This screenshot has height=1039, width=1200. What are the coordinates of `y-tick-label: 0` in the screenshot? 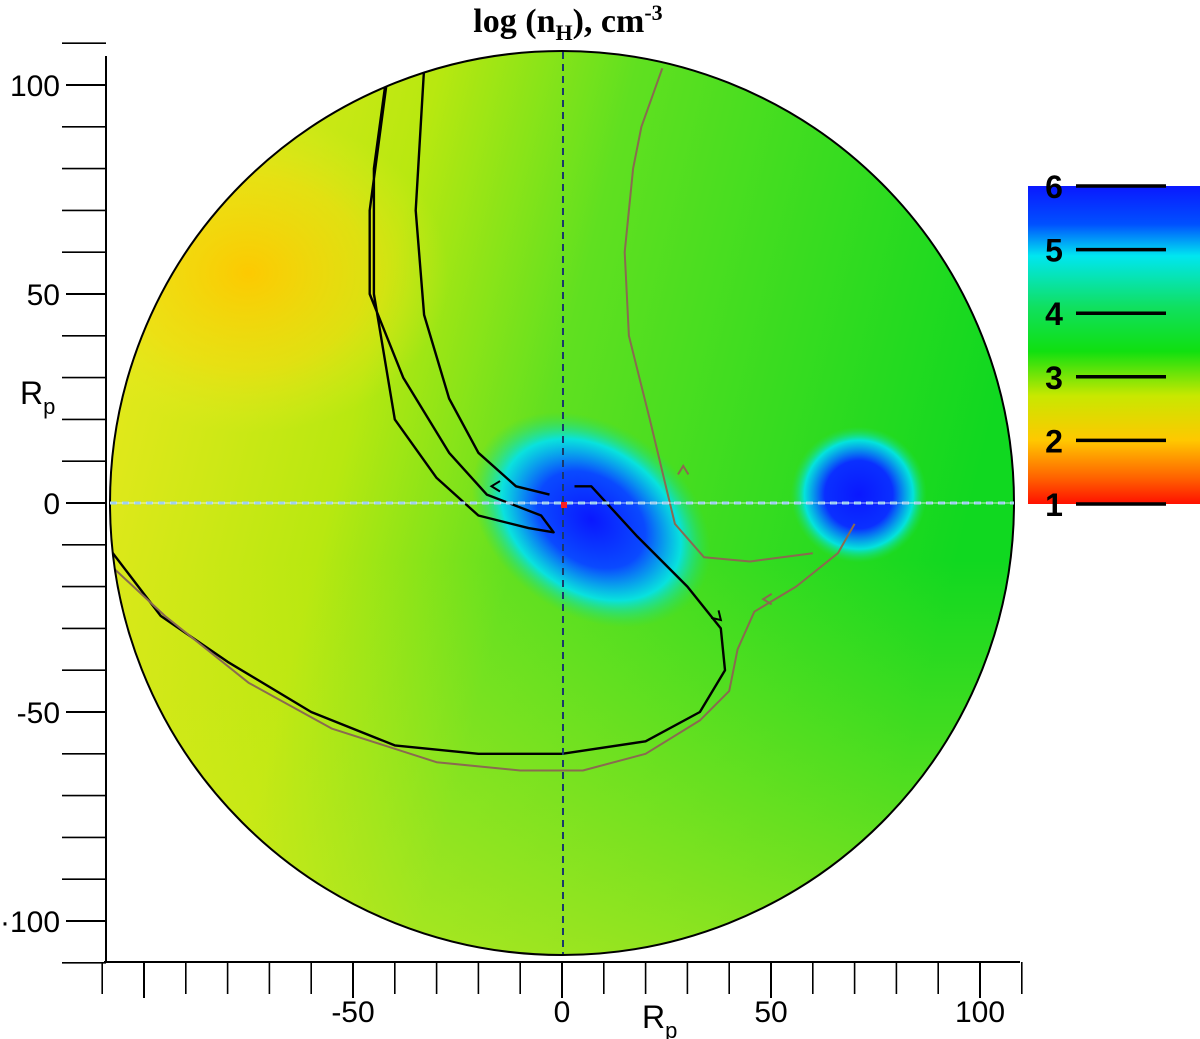 It's located at (51, 504).